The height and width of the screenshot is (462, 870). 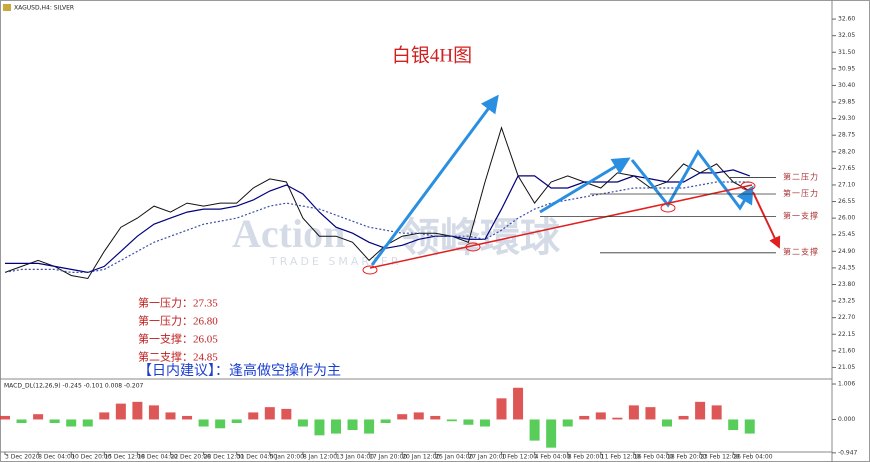 What do you see at coordinates (846, 102) in the screenshot?
I see `y-tick-label: 29.85` at bounding box center [846, 102].